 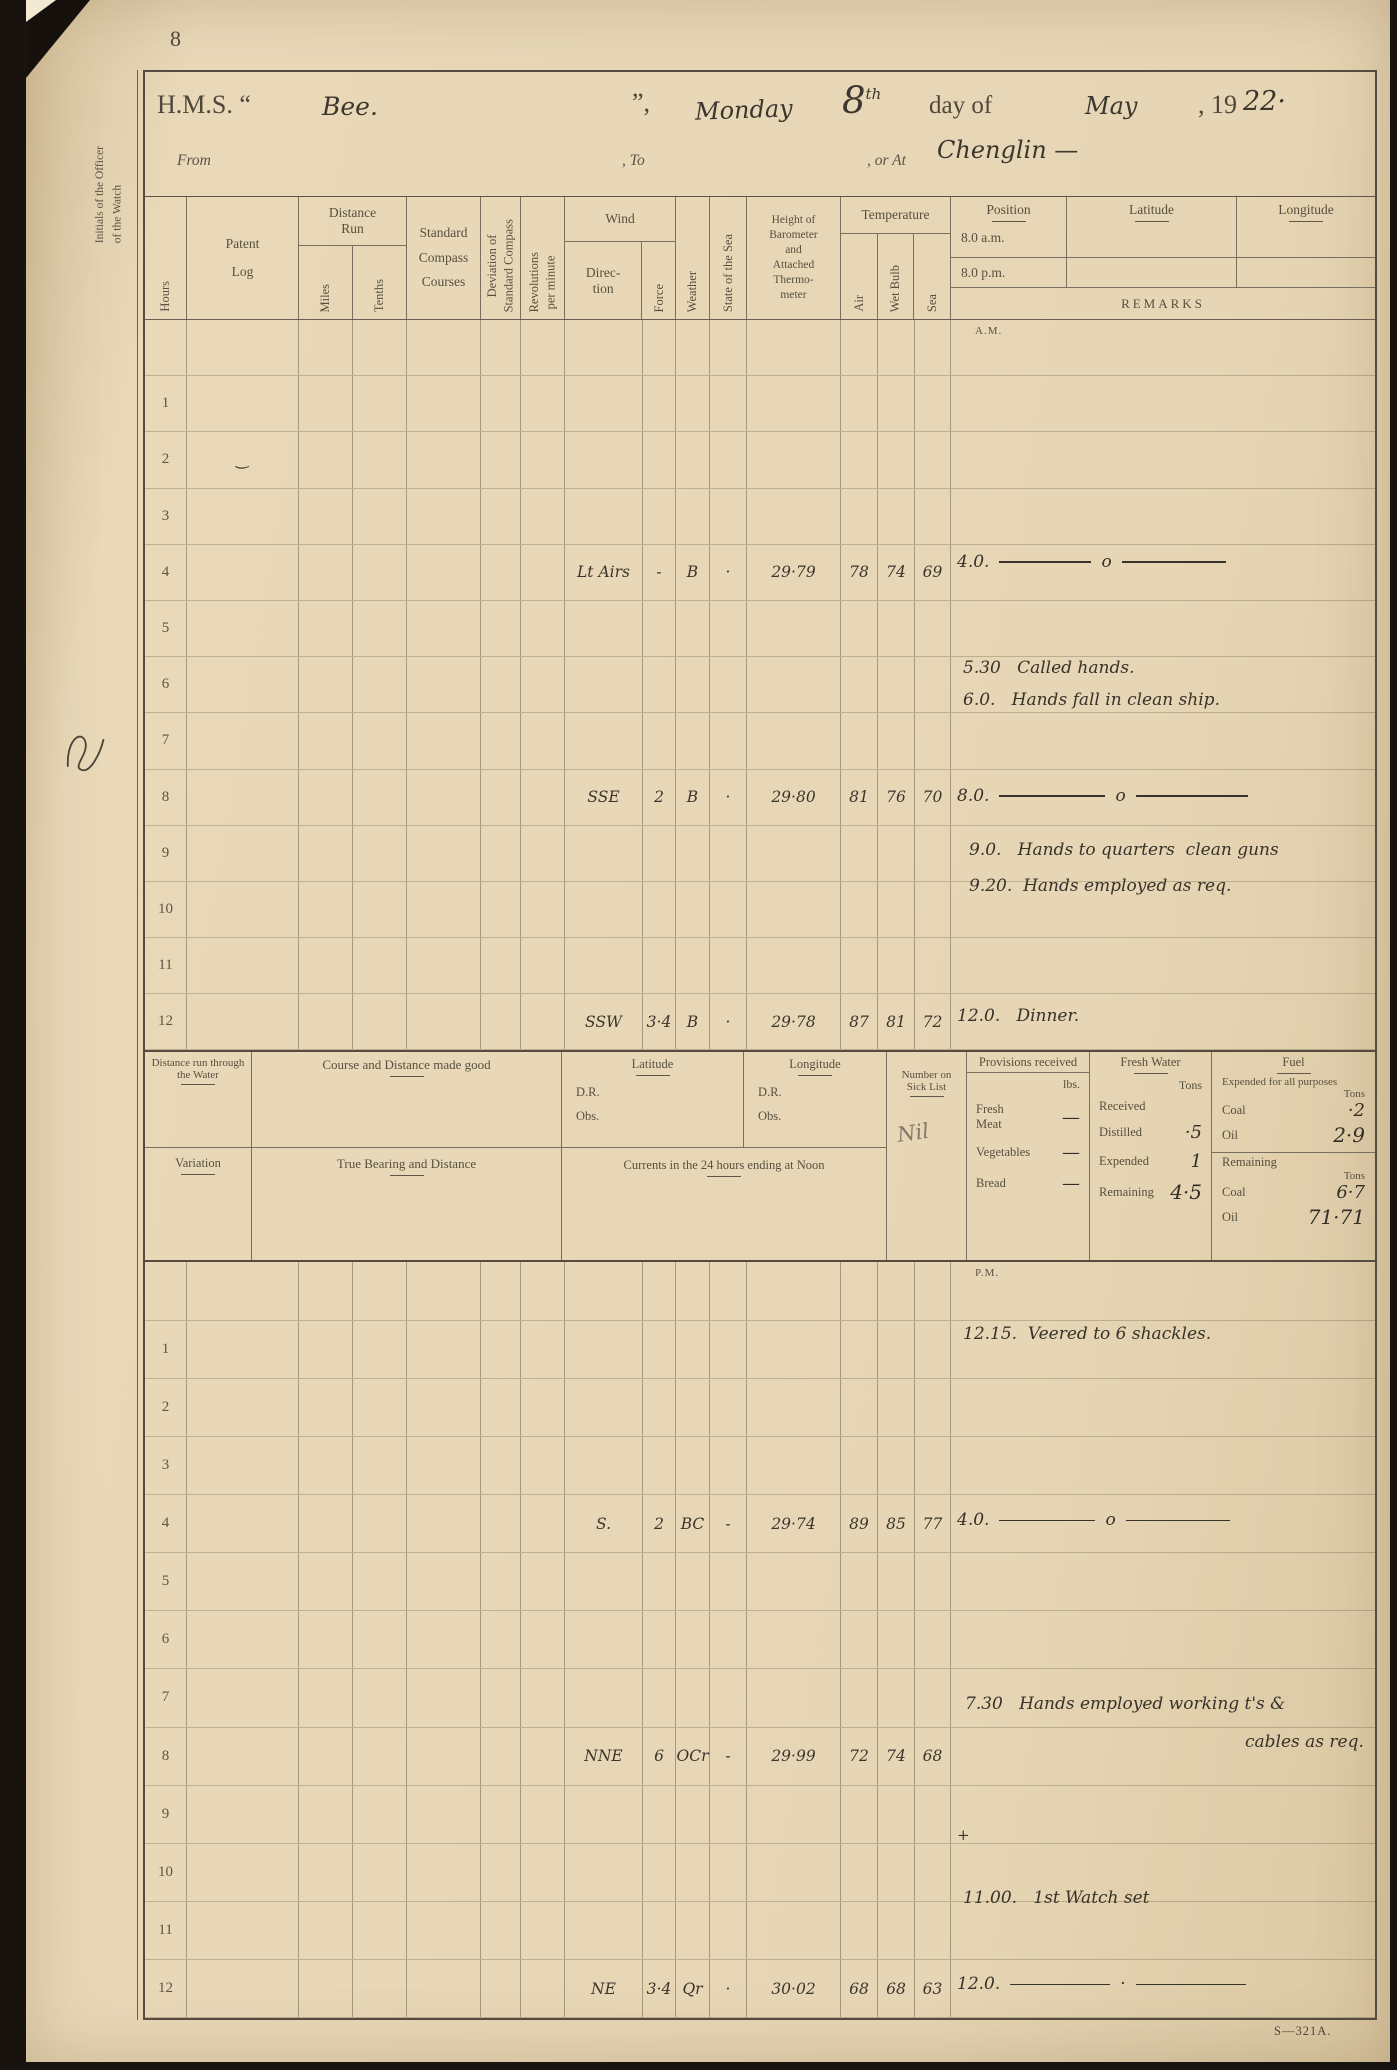 I want to click on cell-air-temp: 87, so click(x=859, y=1022).